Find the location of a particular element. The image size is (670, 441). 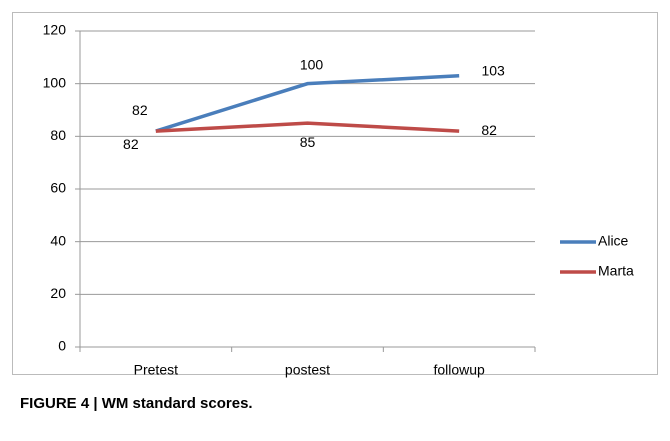

y-tick-label: 0 is located at coordinates (62, 346).